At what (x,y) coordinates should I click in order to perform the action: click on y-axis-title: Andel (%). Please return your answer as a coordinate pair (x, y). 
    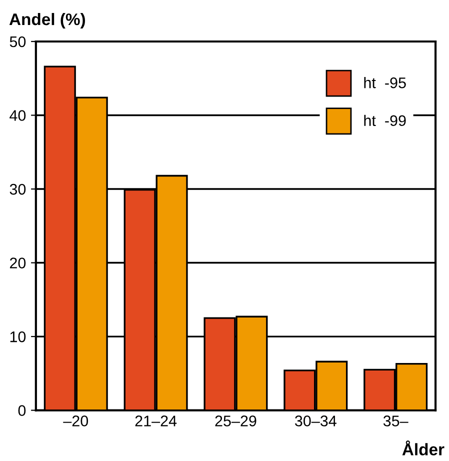
    Looking at the image, I should click on (47, 20).